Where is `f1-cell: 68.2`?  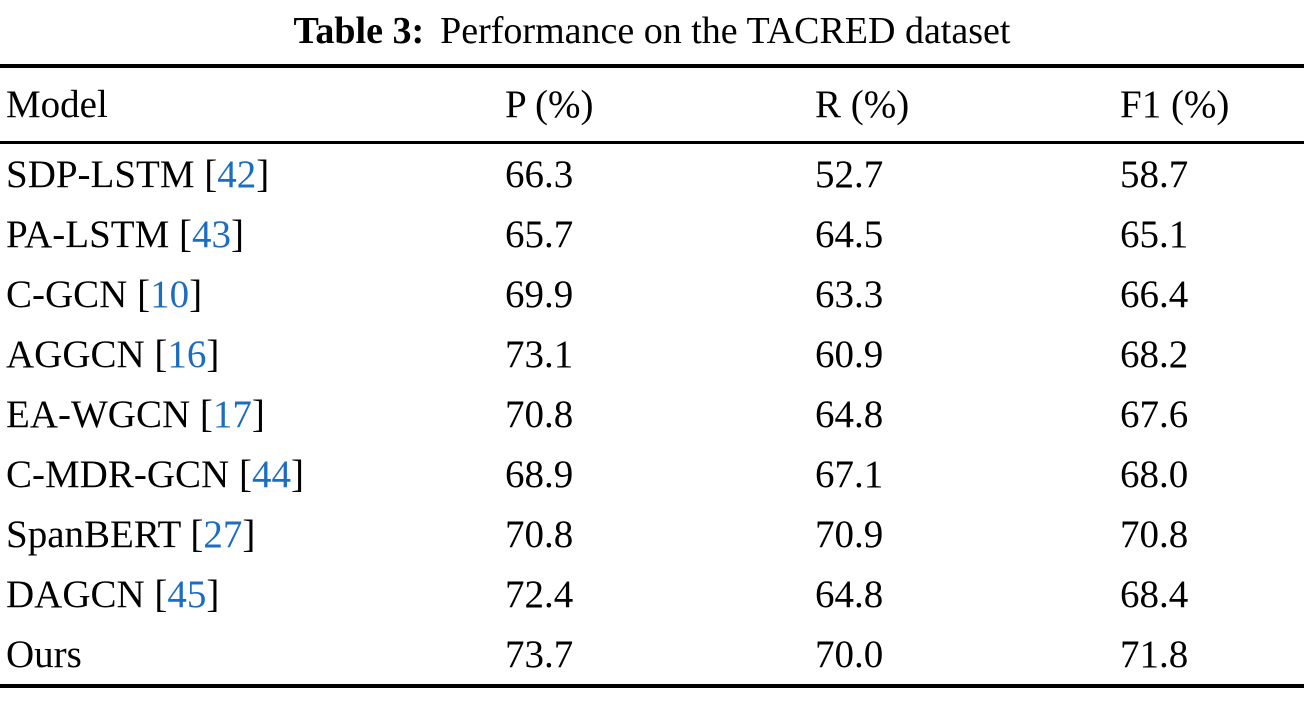
f1-cell: 68.2 is located at coordinates (1154, 354).